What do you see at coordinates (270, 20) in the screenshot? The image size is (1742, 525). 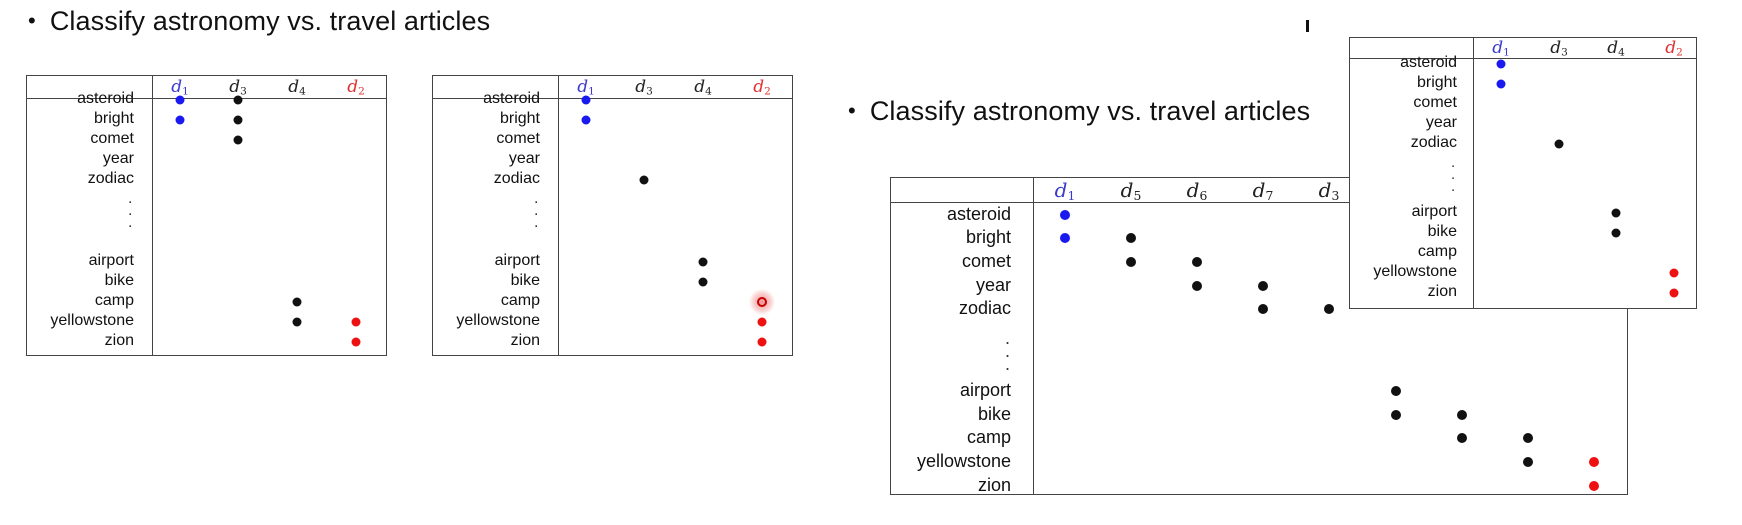 I see `heading-left-text: Classify astronomy vs. travel articles` at bounding box center [270, 20].